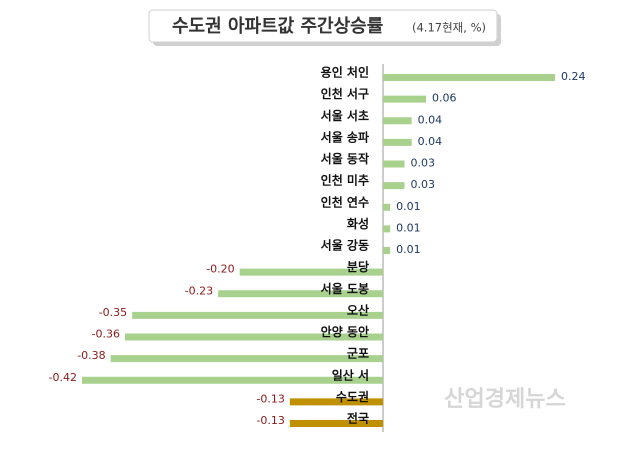 Image resolution: width=619 pixels, height=453 pixels. What do you see at coordinates (504, 399) in the screenshot?
I see `watermark: 산업경제뉴스` at bounding box center [504, 399].